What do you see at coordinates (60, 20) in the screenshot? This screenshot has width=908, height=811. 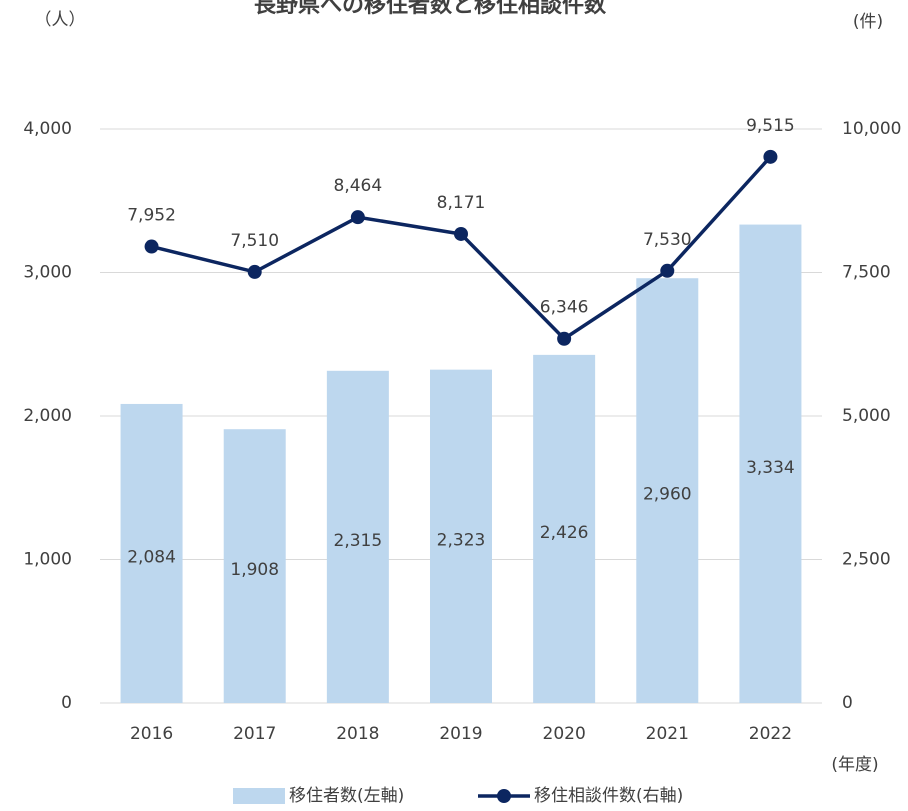 I see `y-axis-label: （人）` at bounding box center [60, 20].